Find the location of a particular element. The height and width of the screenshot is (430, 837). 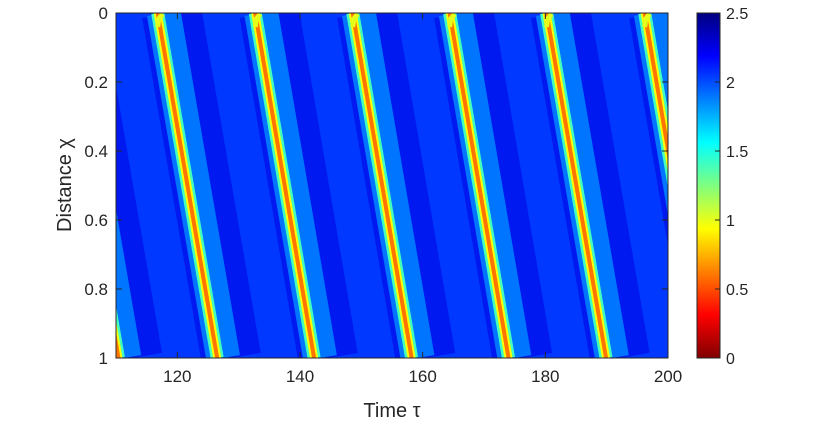

y-tick-label: 0 is located at coordinates (103, 13).